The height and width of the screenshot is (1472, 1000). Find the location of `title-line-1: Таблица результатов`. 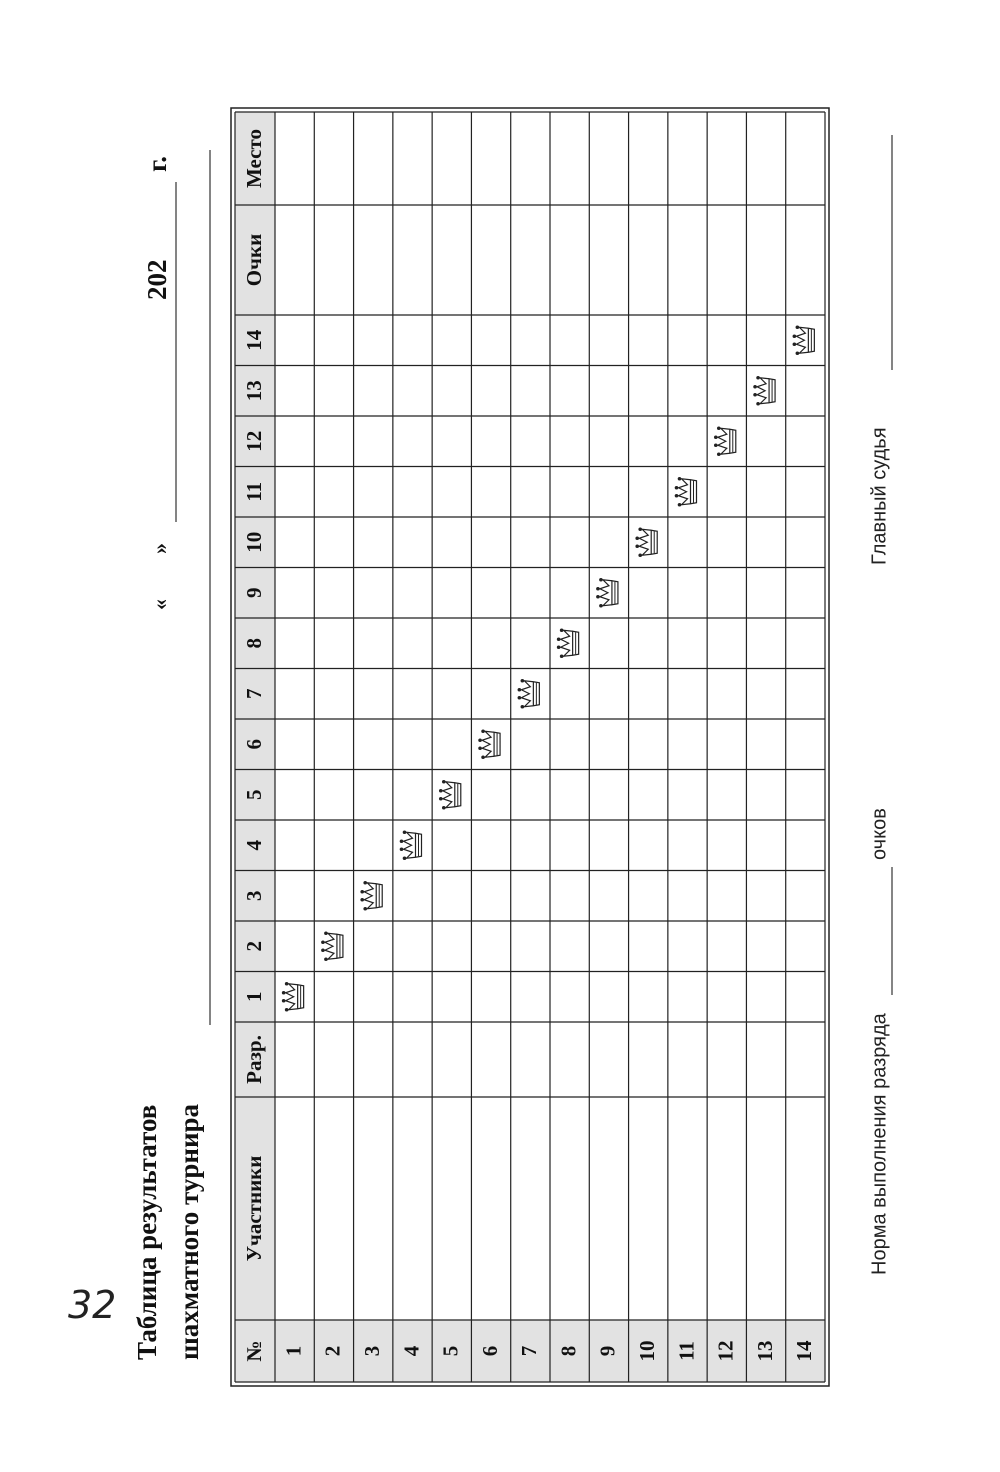

title-line-1: Таблица результатов is located at coordinates (147, 1232).